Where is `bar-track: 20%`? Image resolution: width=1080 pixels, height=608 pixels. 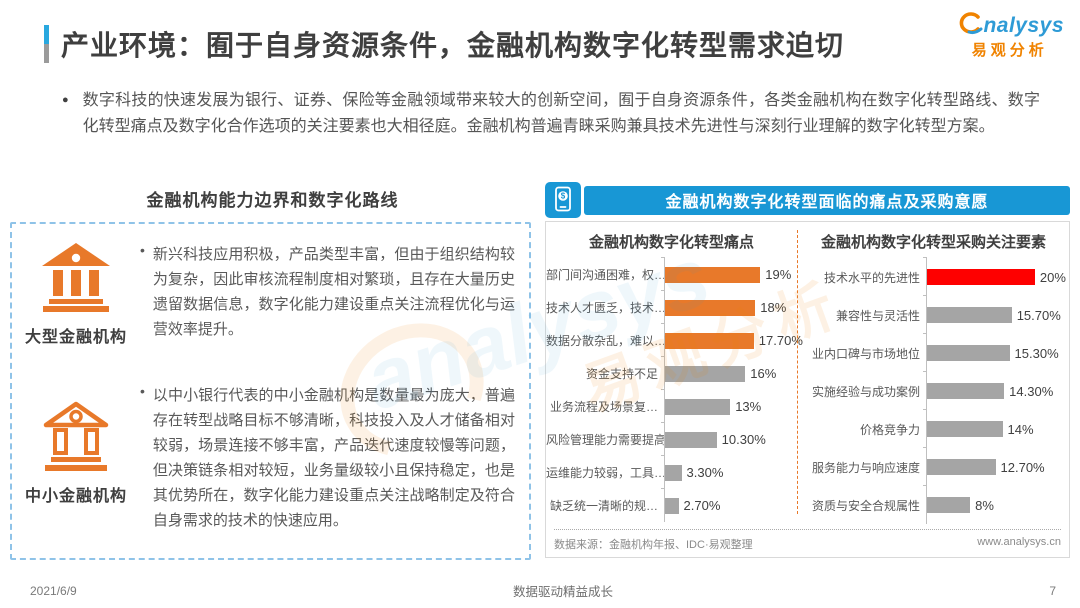
bar-track: 20% is located at coordinates (996, 276).